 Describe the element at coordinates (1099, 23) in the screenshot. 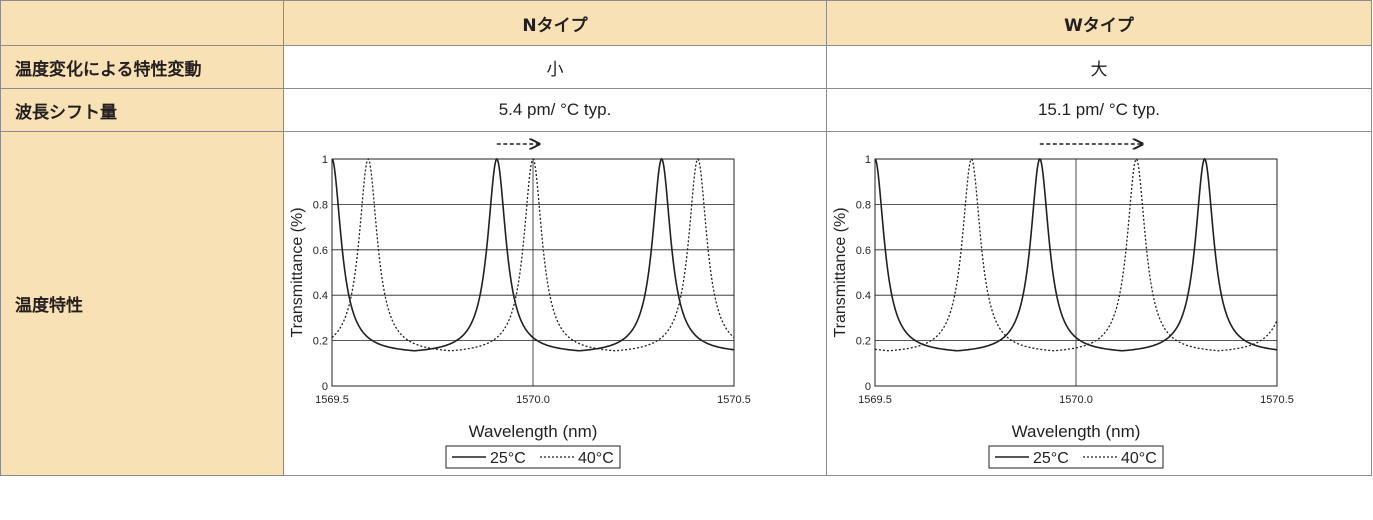

I see `header-w-type: Wタイプ` at that location.